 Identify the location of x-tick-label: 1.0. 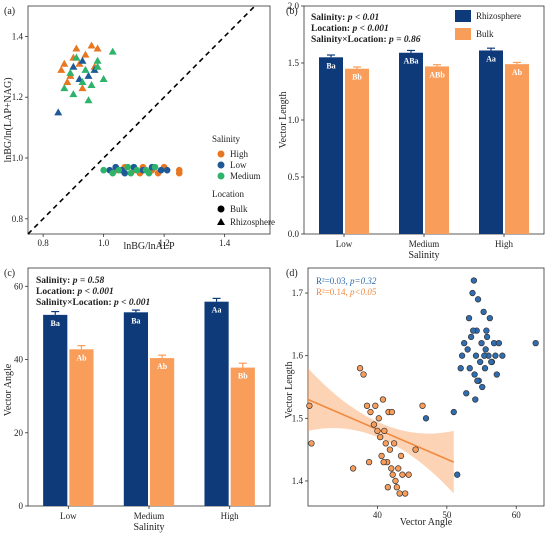
(104, 243).